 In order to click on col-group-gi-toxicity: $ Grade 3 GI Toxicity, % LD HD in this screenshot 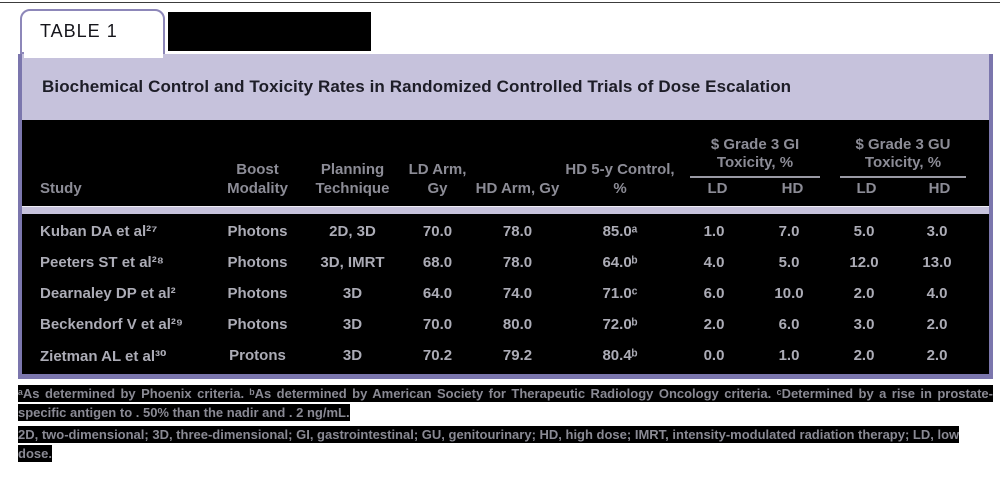, I will do `click(755, 167)`.